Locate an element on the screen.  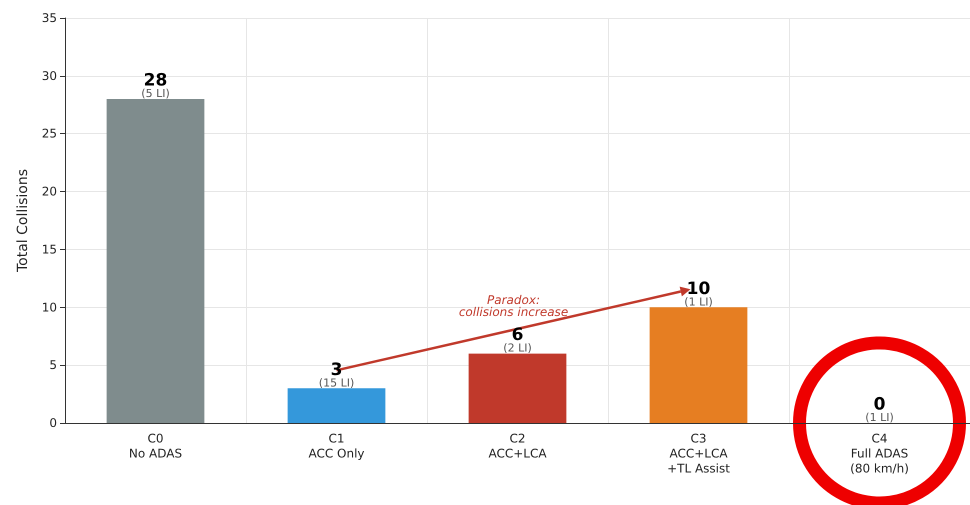
y-tick-label: 10 is located at coordinates (49, 307).